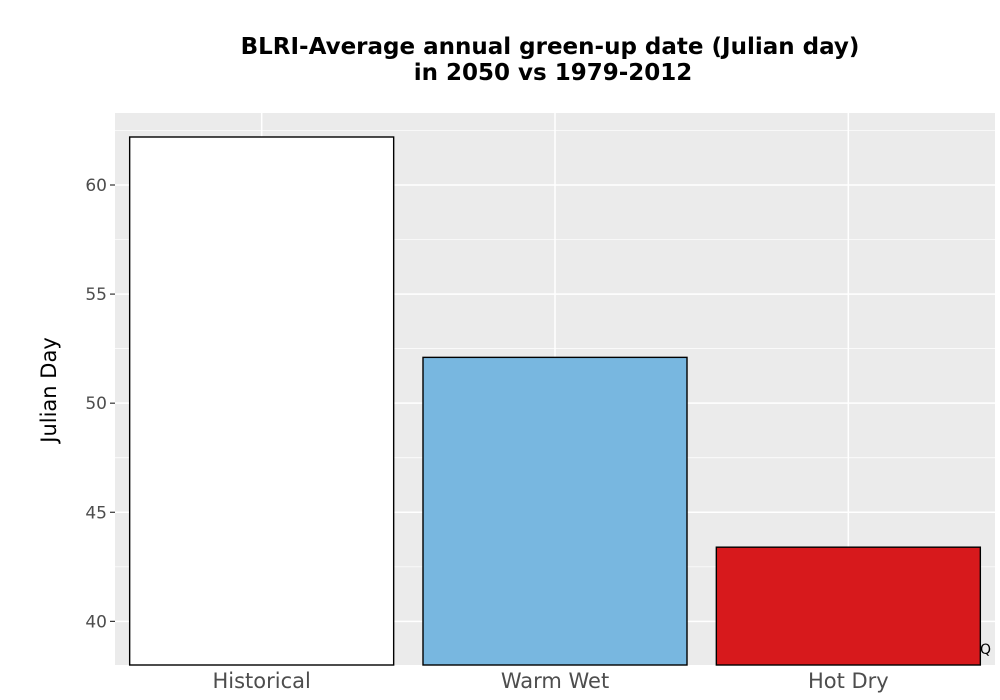  What do you see at coordinates (96, 404) in the screenshot?
I see `y-tick-label: 50` at bounding box center [96, 404].